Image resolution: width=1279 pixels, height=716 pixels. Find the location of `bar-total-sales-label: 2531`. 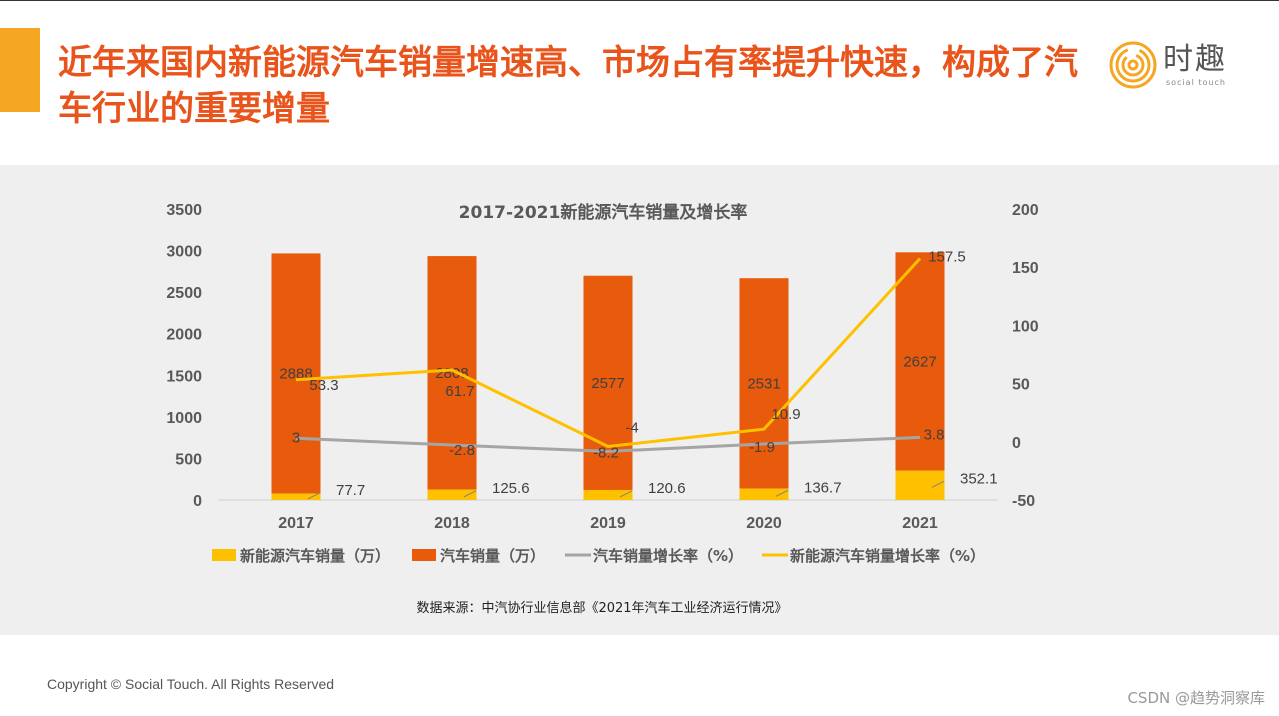

bar-total-sales-label: 2531 is located at coordinates (763, 383).